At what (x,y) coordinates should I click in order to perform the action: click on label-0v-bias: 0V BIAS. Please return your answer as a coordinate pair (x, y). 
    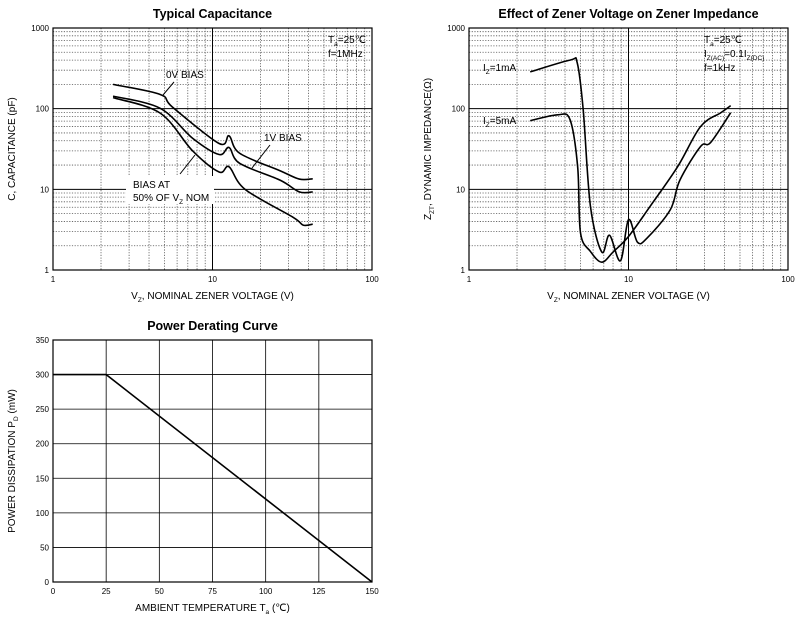
    Looking at the image, I should click on (185, 75).